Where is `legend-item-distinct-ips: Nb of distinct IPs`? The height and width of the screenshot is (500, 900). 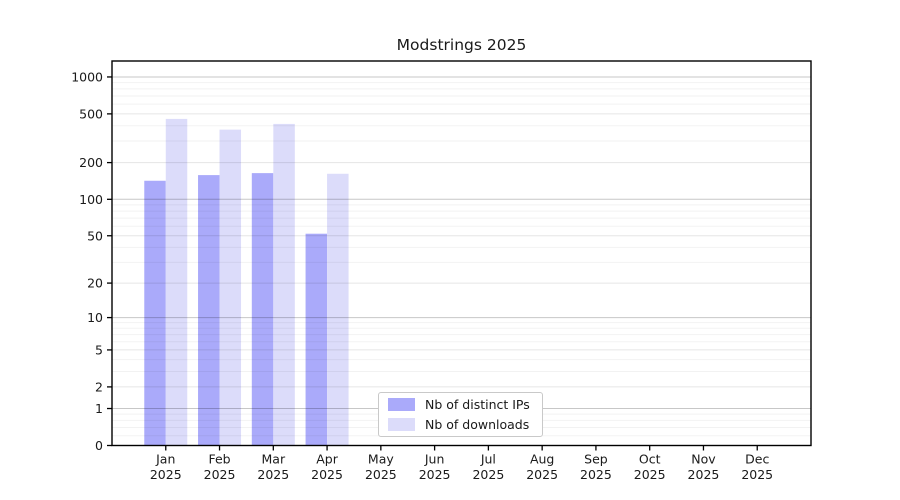 legend-item-distinct-ips: Nb of distinct IPs is located at coordinates (465, 404).